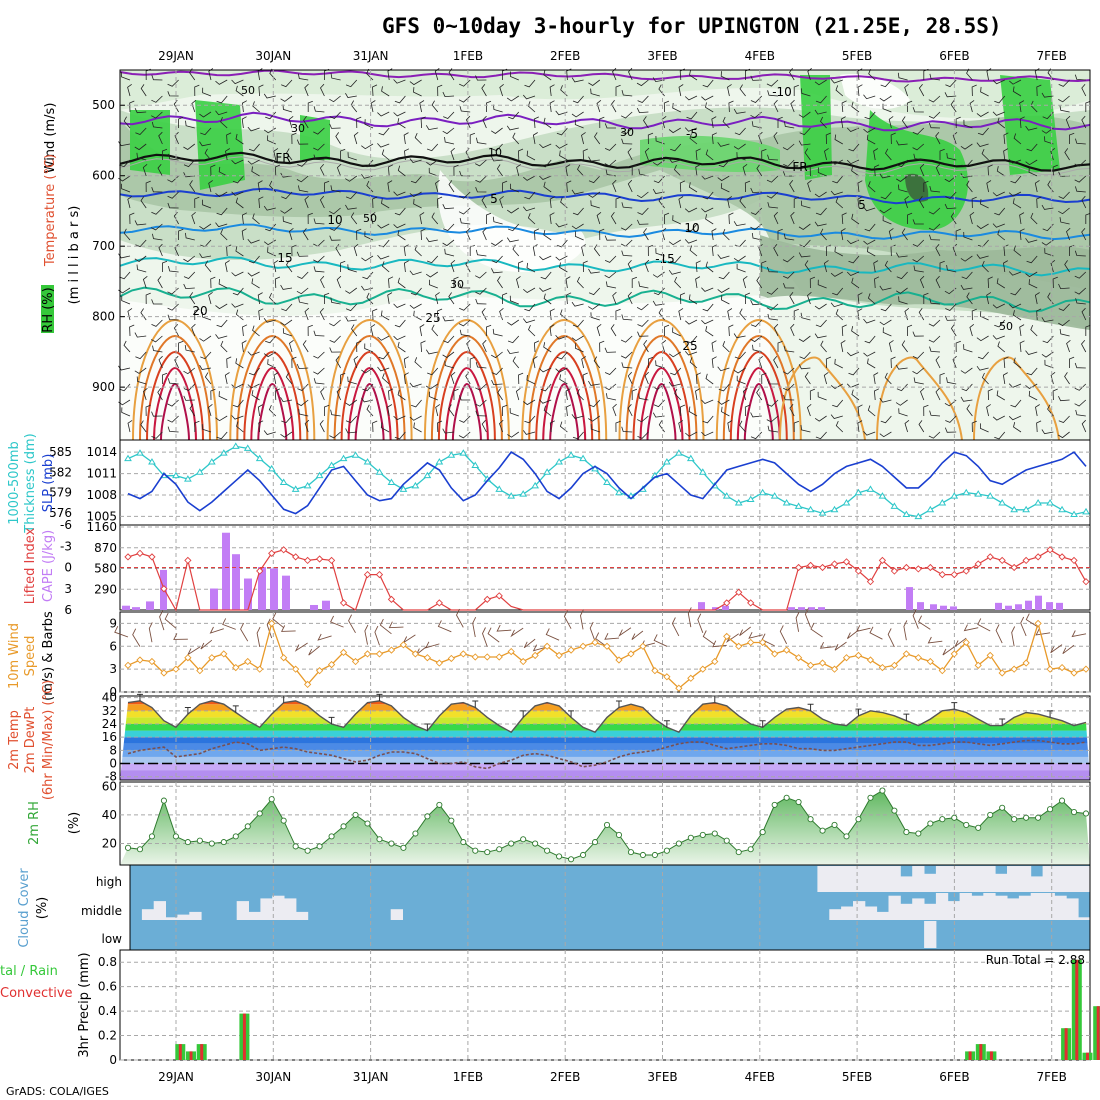  I want to click on pressure-tick: 800, so click(103, 317).